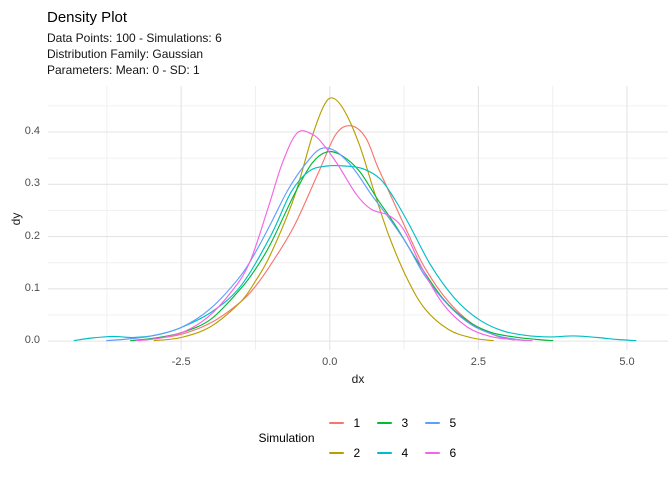 The width and height of the screenshot is (672, 480). Describe the element at coordinates (393, 453) in the screenshot. I see `legend-item-4: 4` at that location.